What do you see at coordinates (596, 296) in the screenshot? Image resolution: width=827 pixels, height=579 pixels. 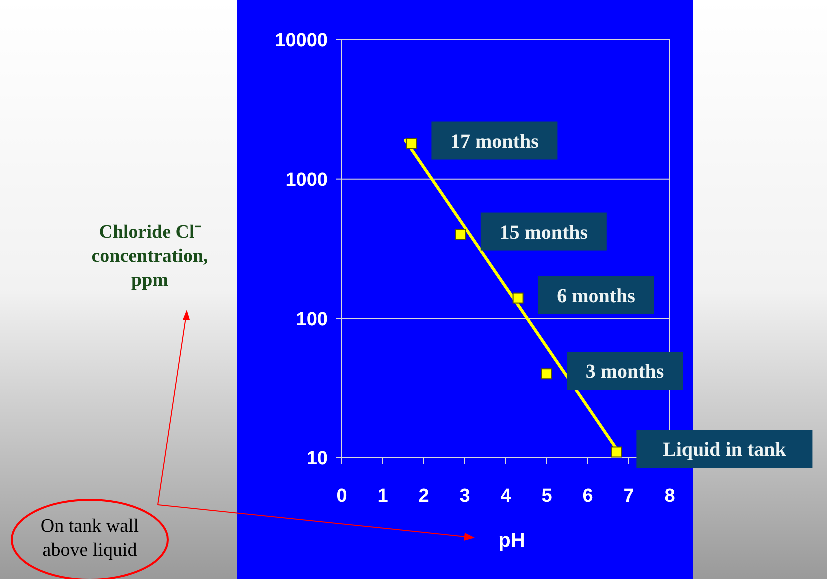 I see `annotation: 6 months` at bounding box center [596, 296].